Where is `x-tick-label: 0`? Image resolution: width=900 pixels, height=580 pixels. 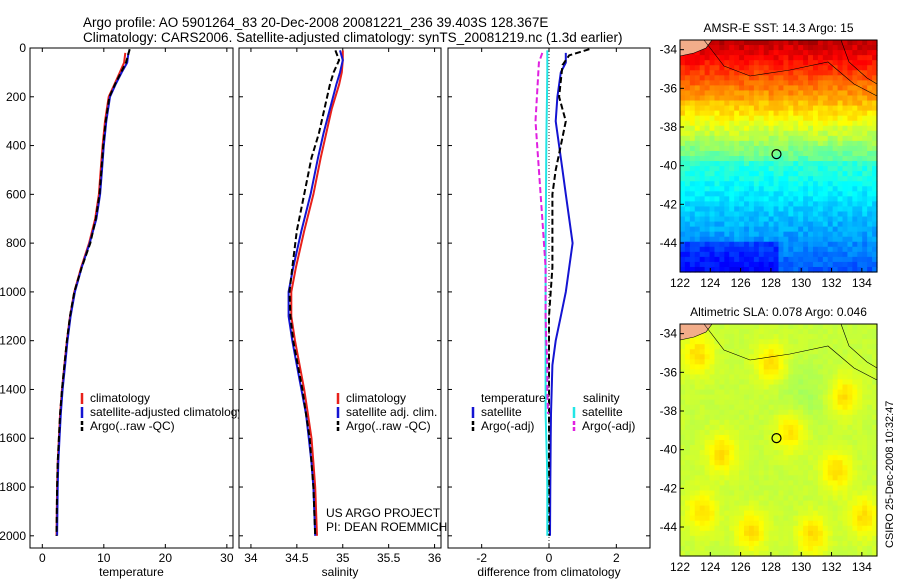
x-tick-label: 0 is located at coordinates (549, 558).